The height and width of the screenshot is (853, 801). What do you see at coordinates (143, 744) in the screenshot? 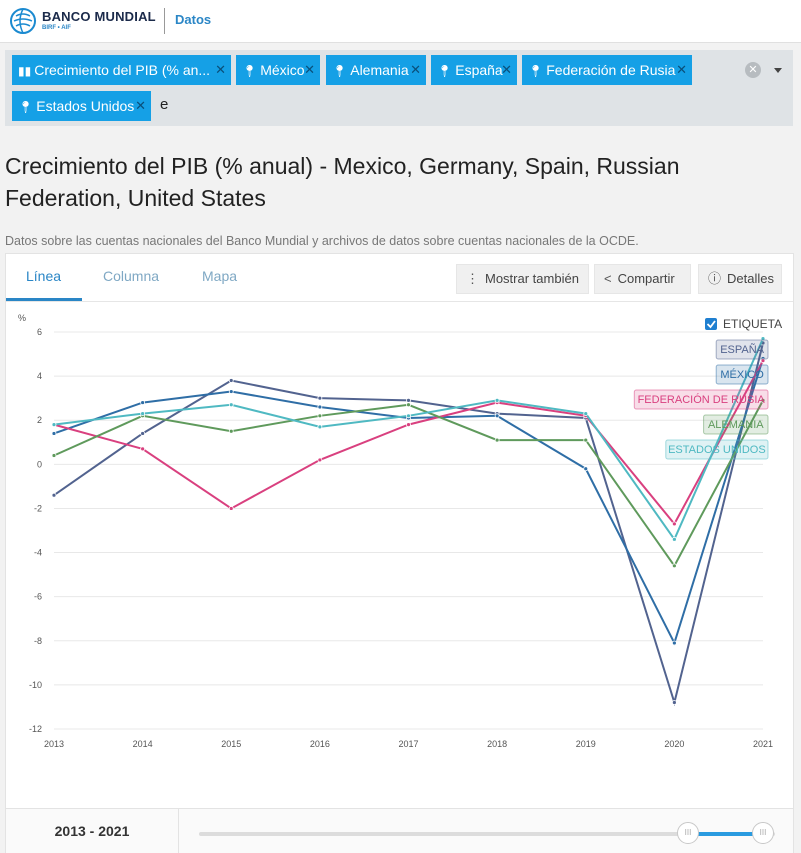
I see `x-tick-label: 2014` at bounding box center [143, 744].